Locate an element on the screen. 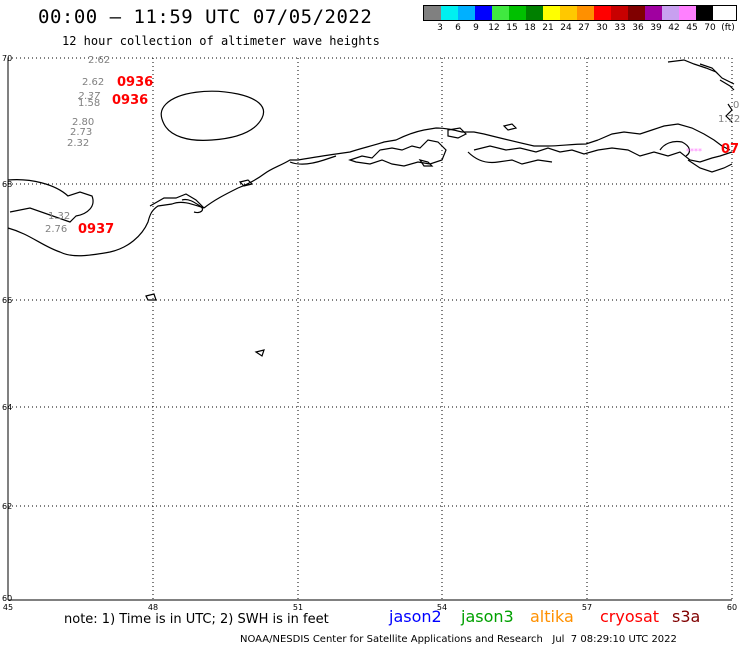  scale-unit: (ft) is located at coordinates (728, 28).